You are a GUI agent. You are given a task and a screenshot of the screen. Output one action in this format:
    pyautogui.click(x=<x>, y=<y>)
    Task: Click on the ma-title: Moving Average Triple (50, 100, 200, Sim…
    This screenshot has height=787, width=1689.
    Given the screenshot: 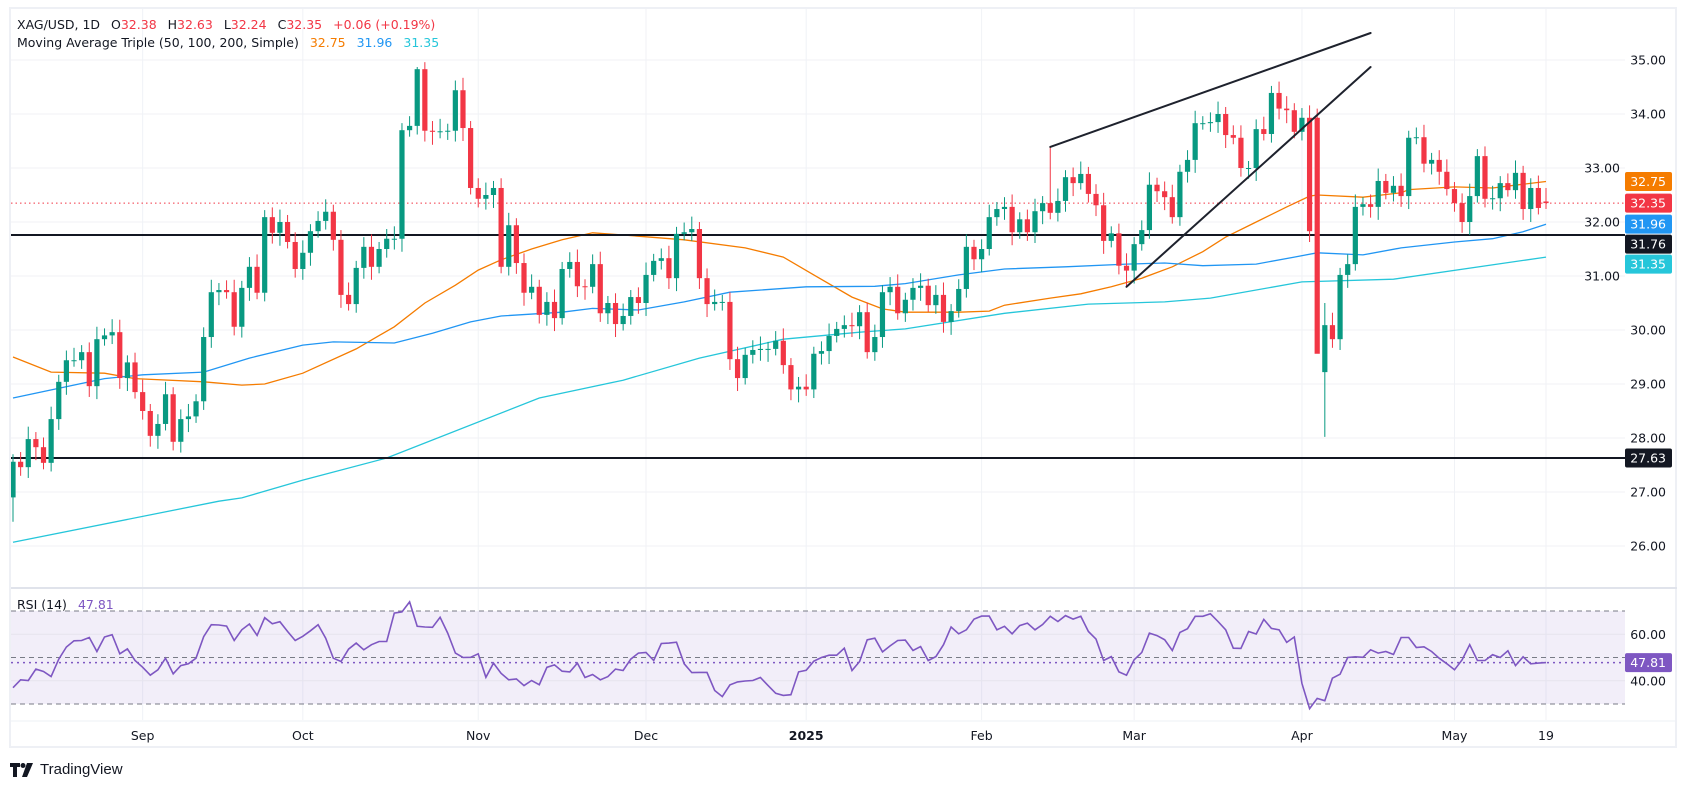 What is the action you would take?
    pyautogui.click(x=158, y=42)
    